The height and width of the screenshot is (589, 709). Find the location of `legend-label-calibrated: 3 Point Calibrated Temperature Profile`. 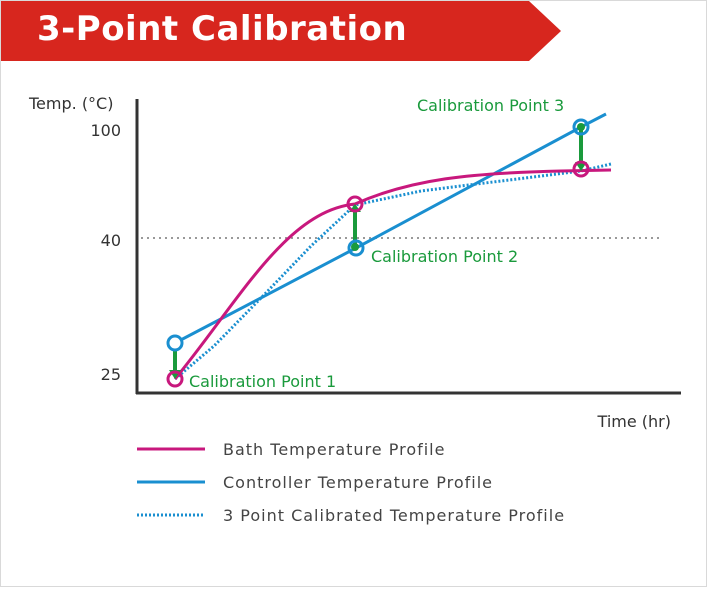

legend-label-calibrated: 3 Point Calibrated Temperature Profile is located at coordinates (394, 515).